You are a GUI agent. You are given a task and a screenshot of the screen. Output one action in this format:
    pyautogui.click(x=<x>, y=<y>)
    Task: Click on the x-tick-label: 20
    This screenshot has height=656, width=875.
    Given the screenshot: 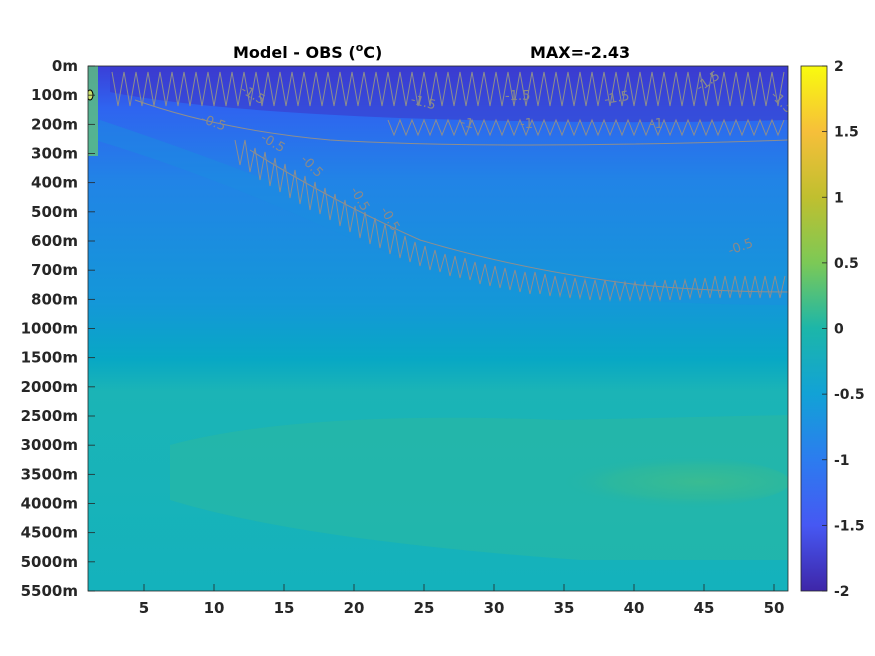 What is the action you would take?
    pyautogui.click(x=354, y=608)
    